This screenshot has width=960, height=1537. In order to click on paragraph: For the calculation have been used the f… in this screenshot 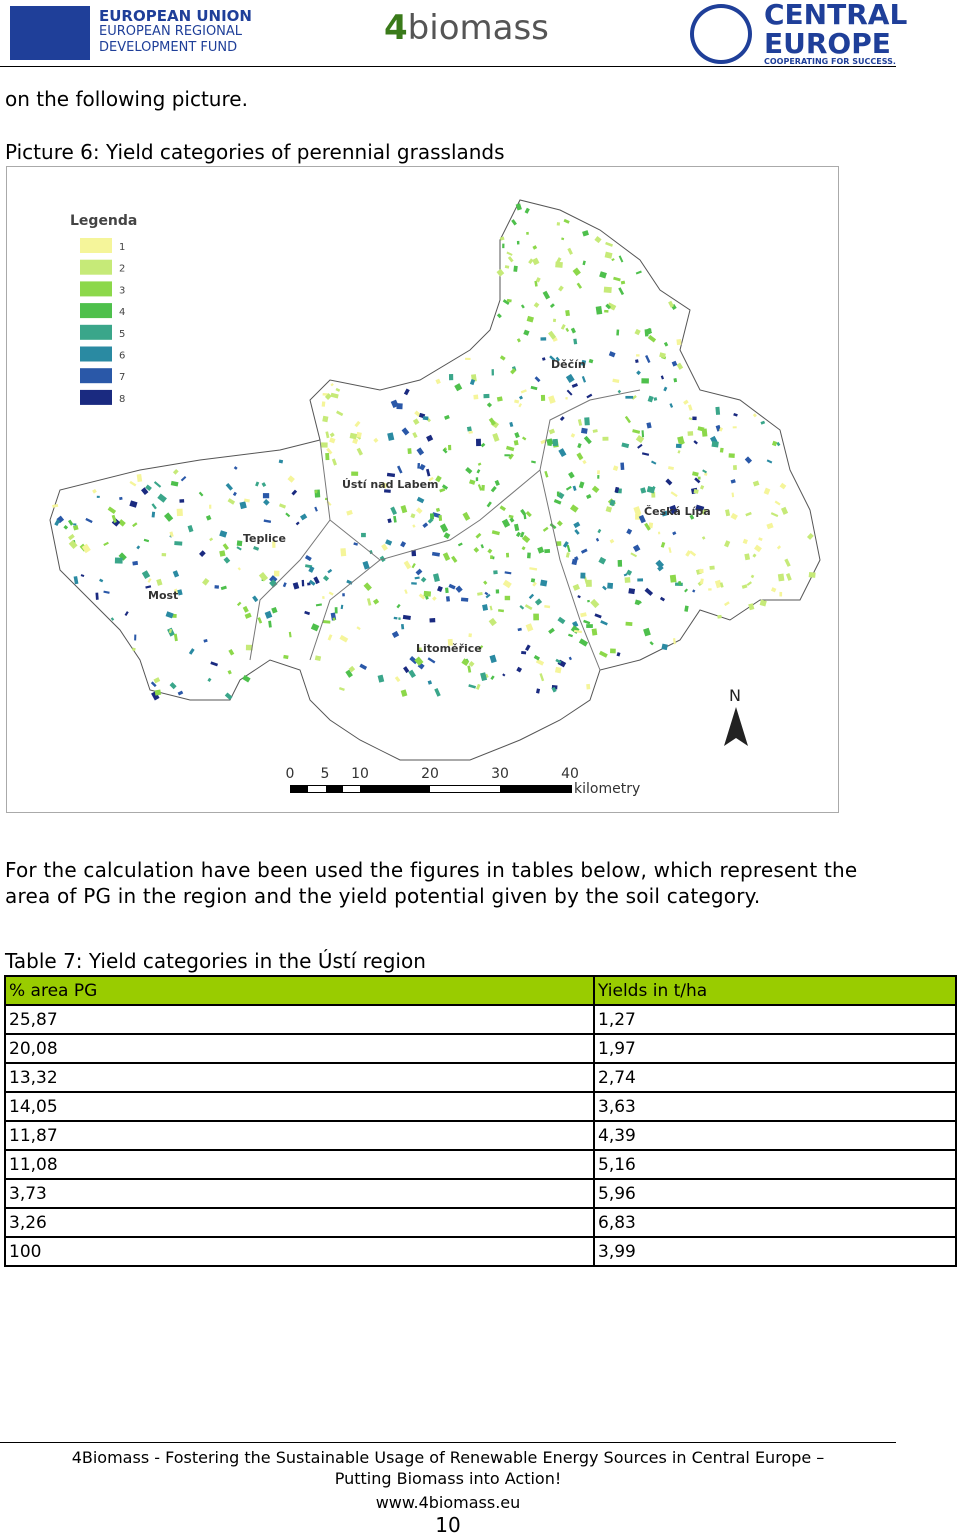, I will do `click(431, 883)`.